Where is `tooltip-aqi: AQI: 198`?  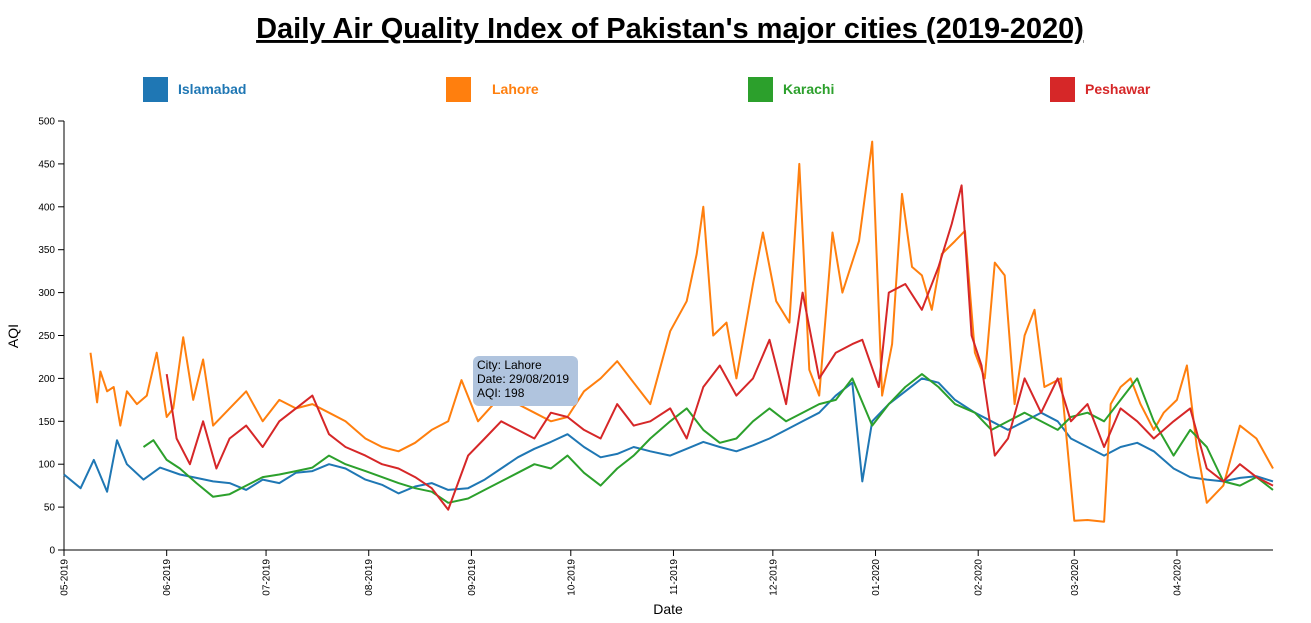
tooltip-aqi: AQI: 198 is located at coordinates (501, 393).